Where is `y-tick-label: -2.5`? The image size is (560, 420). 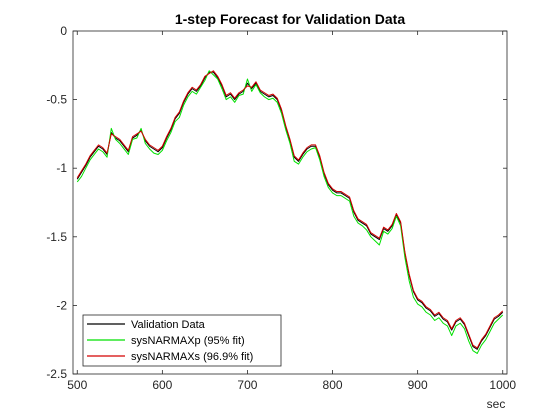 y-tick-label: -2.5 is located at coordinates (56, 374).